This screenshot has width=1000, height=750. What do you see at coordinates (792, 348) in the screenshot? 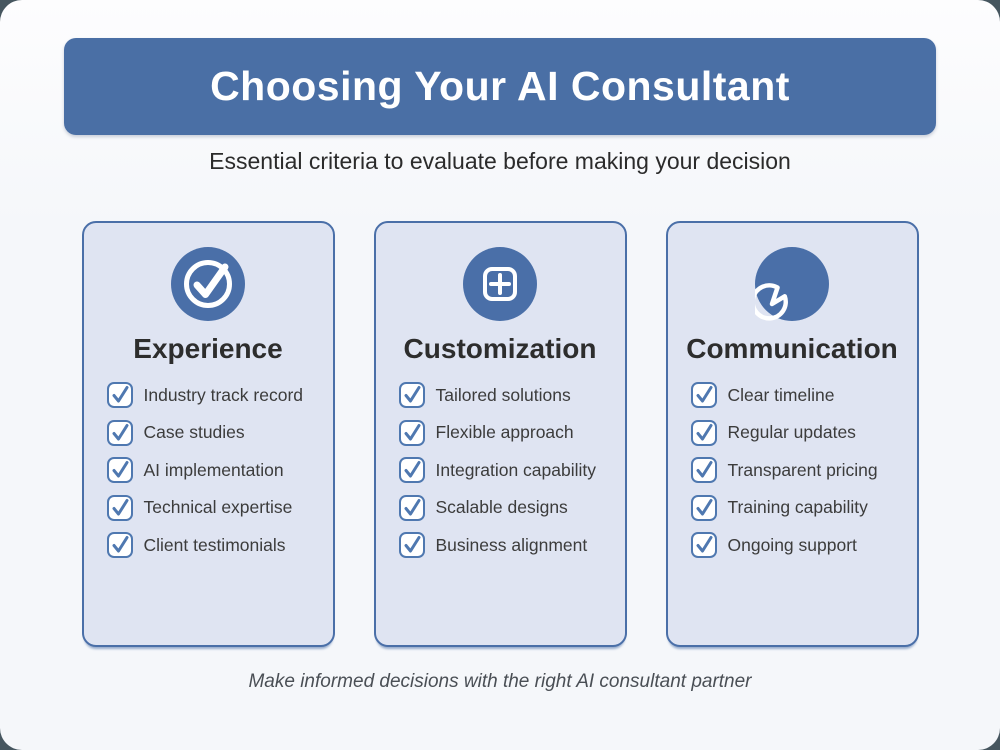
I see `card-title: Communication` at bounding box center [792, 348].